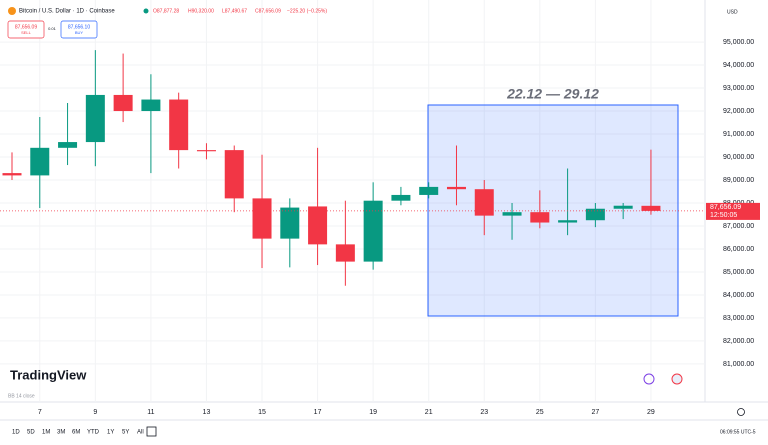  I want to click on economic-event-icon, so click(677, 379).